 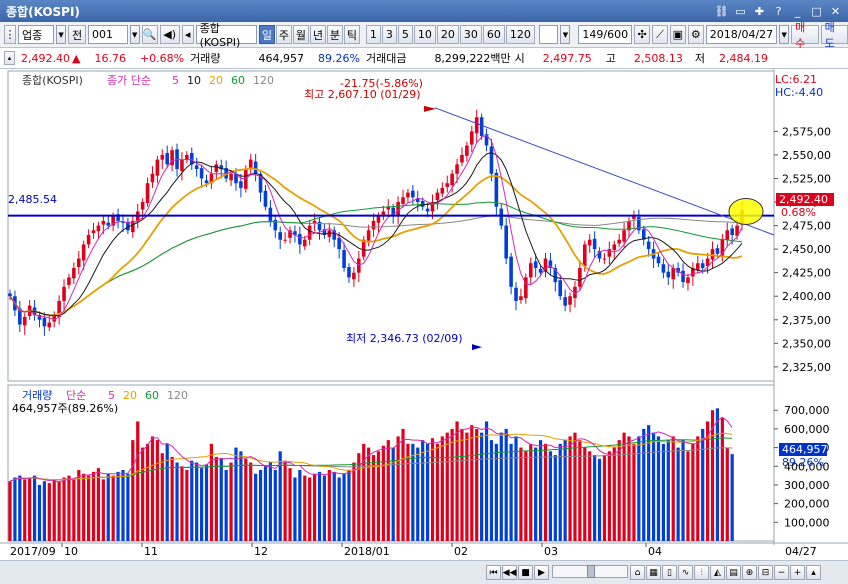 What do you see at coordinates (300, 34) in the screenshot?
I see `period-tab: 월` at bounding box center [300, 34].